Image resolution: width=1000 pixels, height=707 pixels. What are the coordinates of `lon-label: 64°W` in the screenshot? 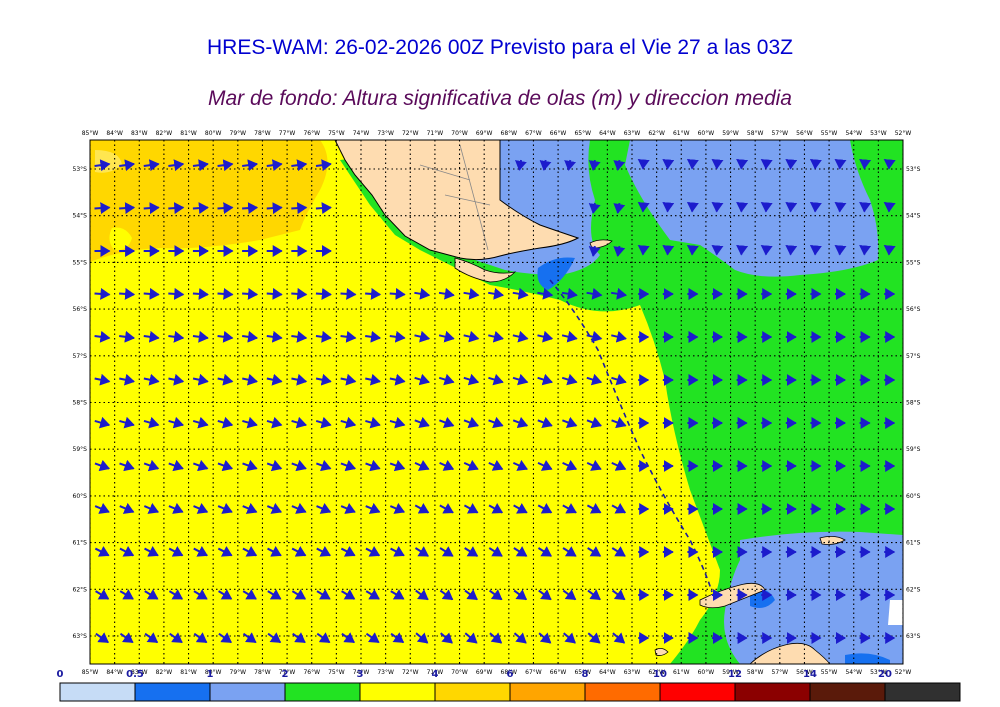 It's located at (607, 133).